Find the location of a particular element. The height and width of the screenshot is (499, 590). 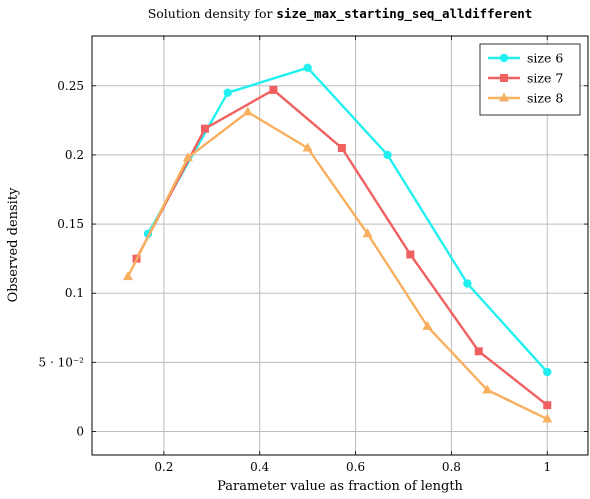

legend-label: size 8 is located at coordinates (545, 98).